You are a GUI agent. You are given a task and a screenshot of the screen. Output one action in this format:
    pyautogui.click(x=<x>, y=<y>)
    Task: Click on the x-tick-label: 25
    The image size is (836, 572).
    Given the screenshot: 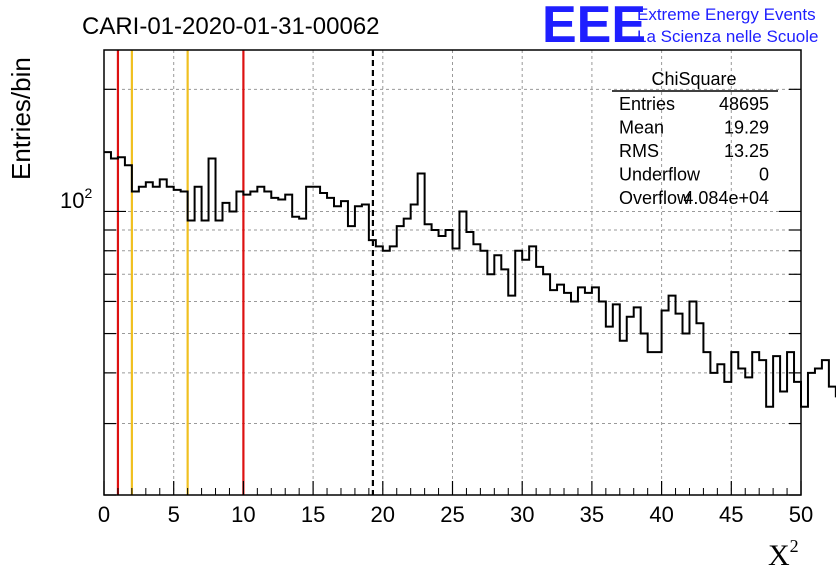 What is the action you would take?
    pyautogui.click(x=452, y=514)
    